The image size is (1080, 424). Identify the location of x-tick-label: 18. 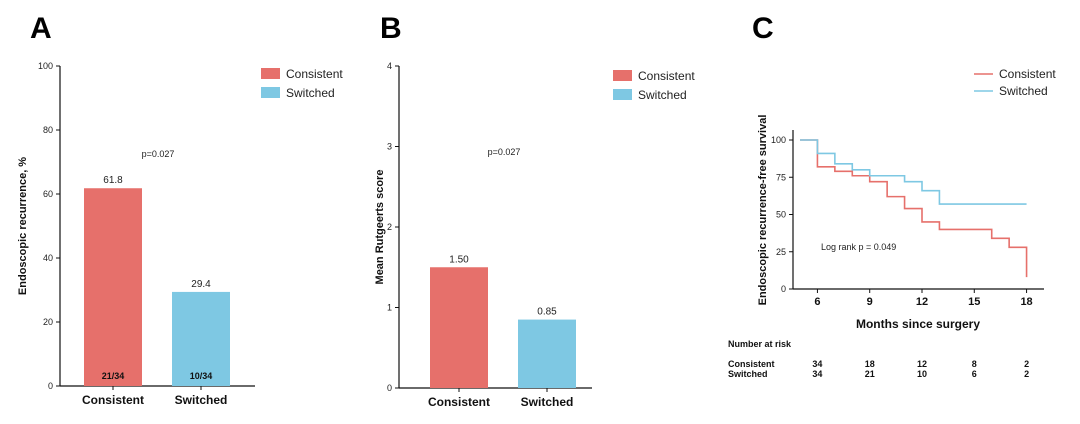
(1026, 302).